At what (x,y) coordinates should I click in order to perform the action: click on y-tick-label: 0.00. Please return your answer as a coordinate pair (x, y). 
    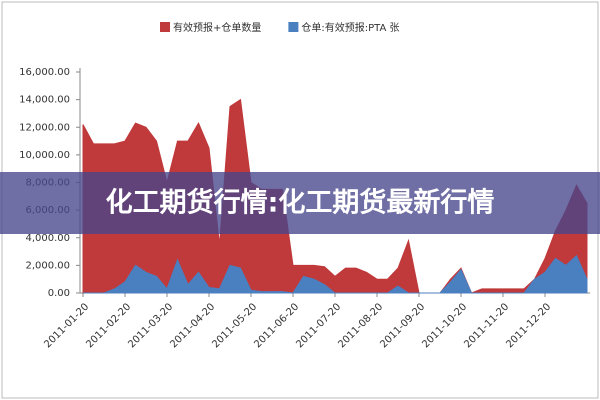
    Looking at the image, I should click on (59, 293).